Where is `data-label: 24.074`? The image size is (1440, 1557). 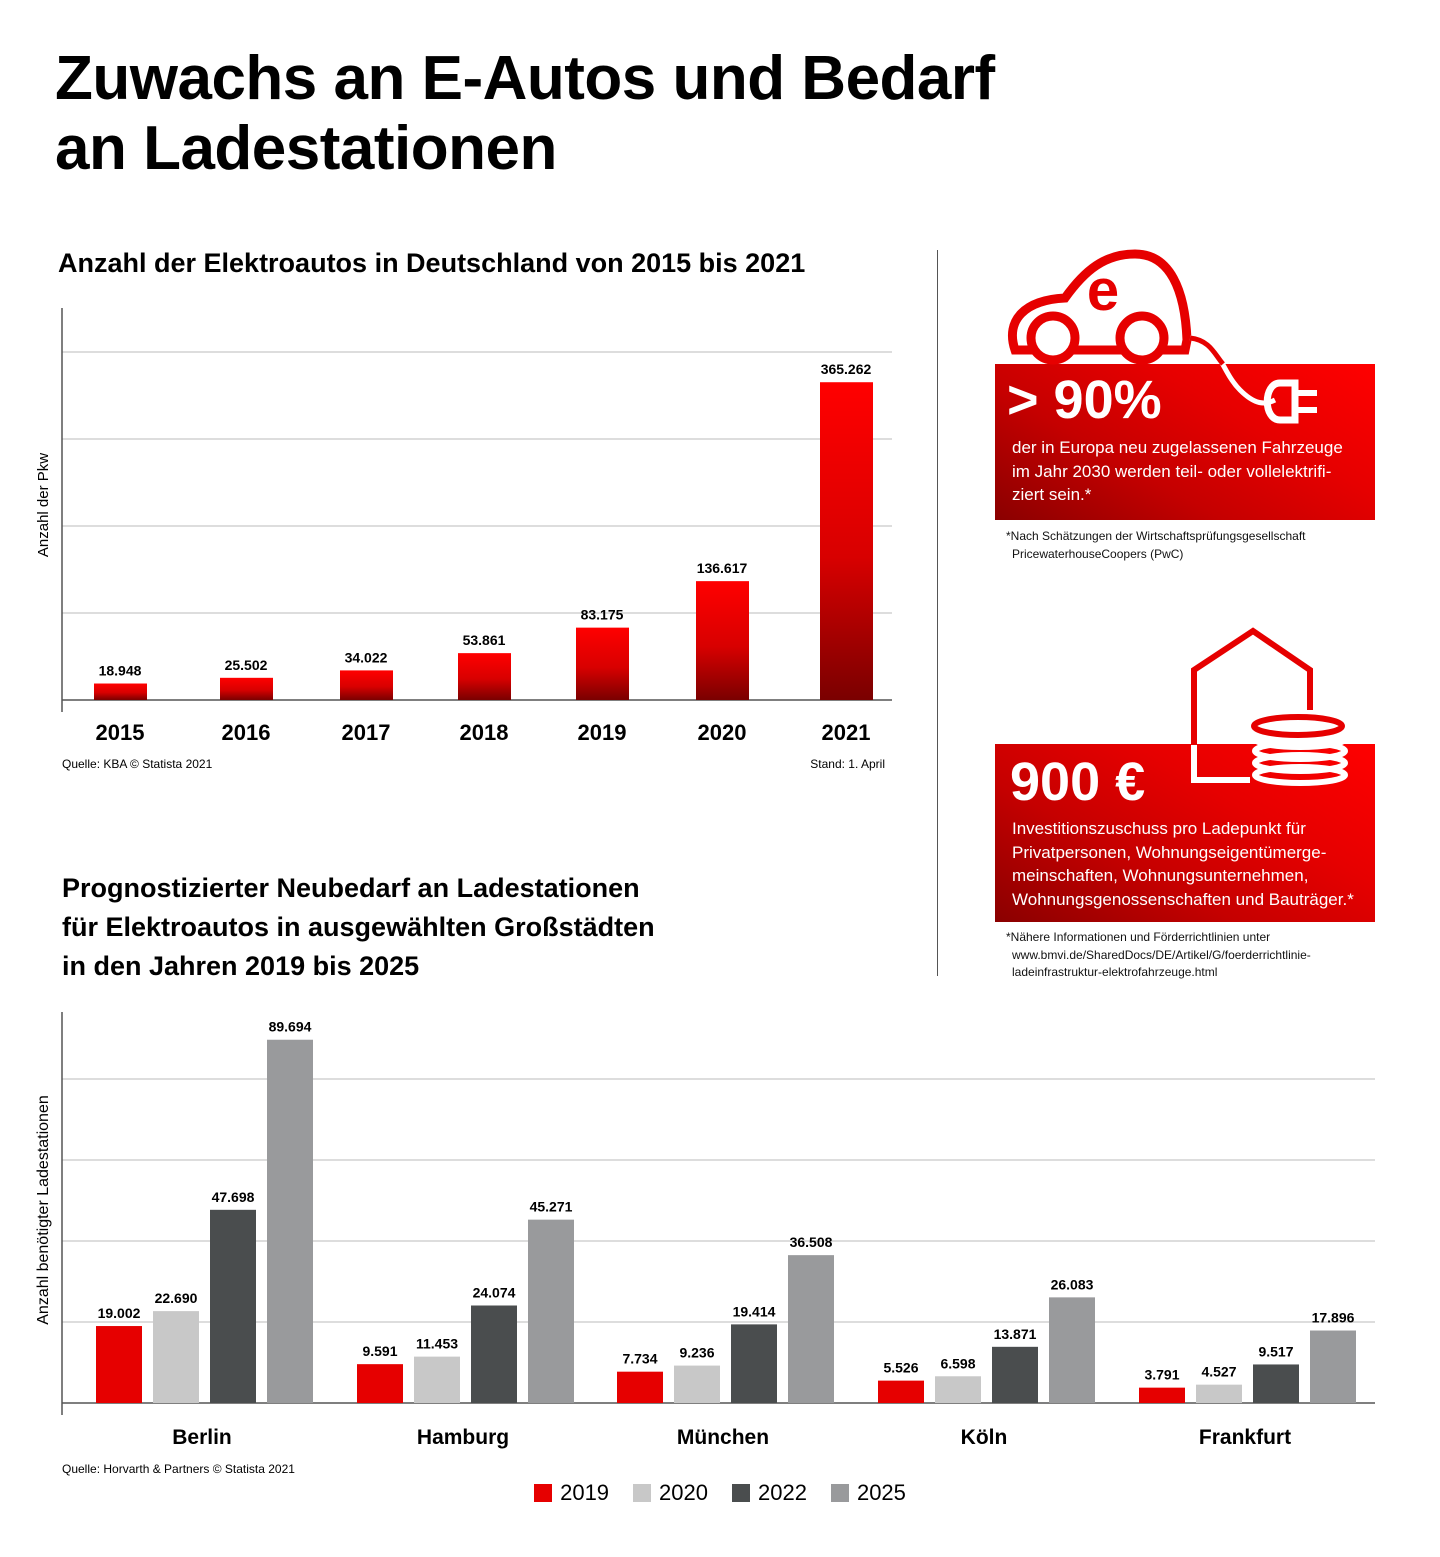 data-label: 24.074 is located at coordinates (494, 1293).